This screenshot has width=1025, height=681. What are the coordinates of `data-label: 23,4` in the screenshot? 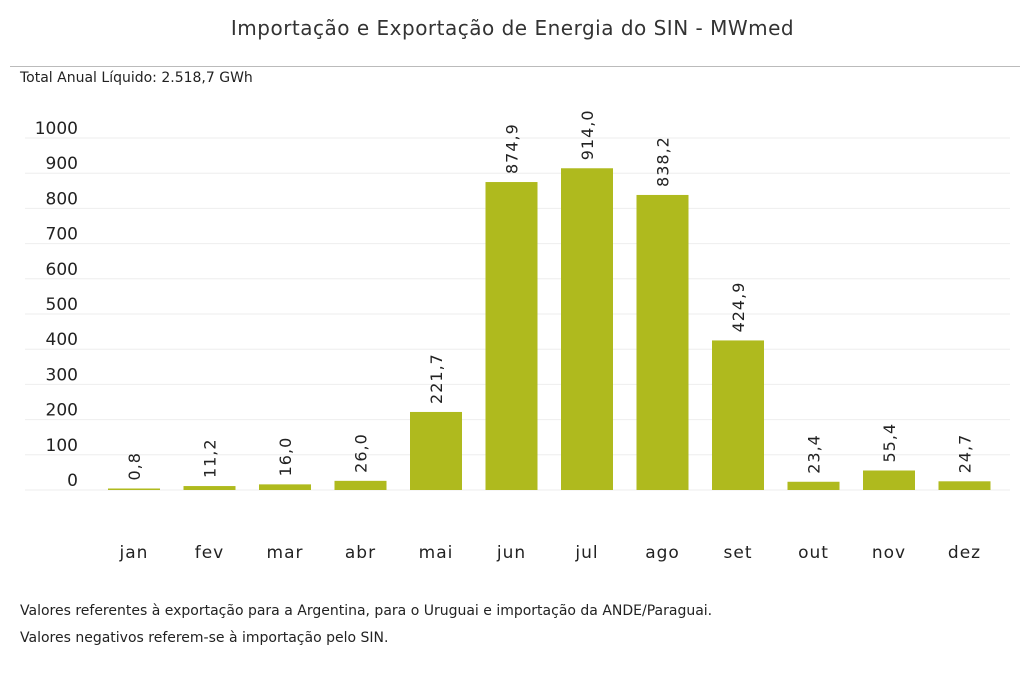 It's located at (814, 454).